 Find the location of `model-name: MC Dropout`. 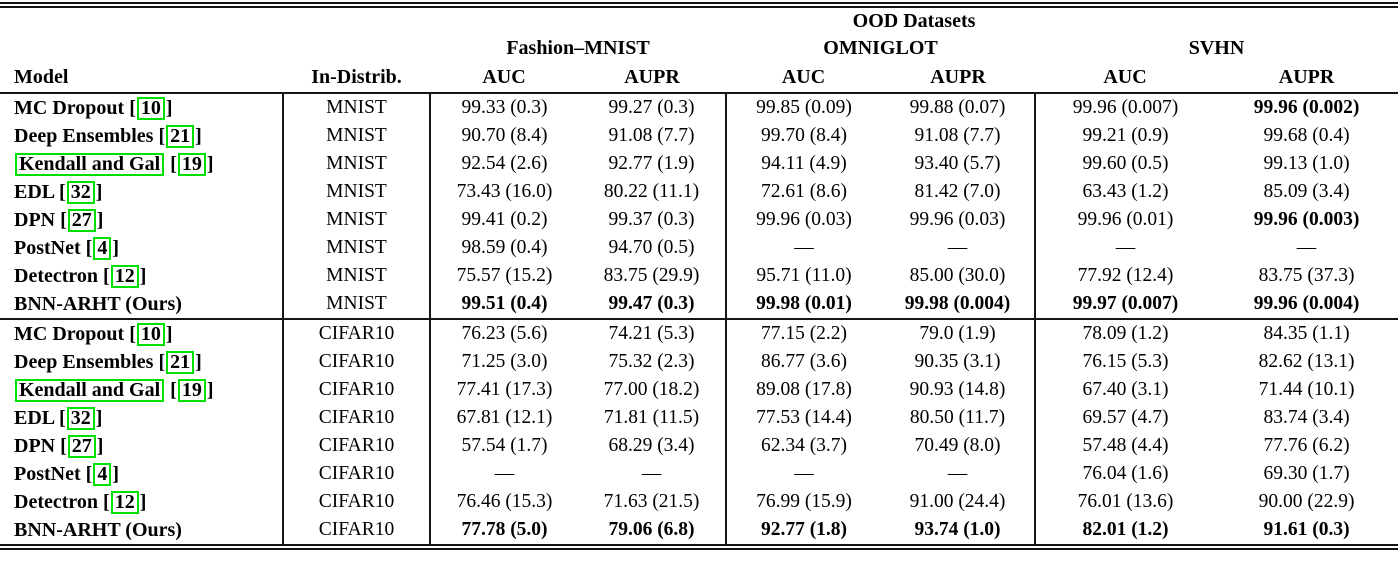

model-name: MC Dropout is located at coordinates (69, 107).